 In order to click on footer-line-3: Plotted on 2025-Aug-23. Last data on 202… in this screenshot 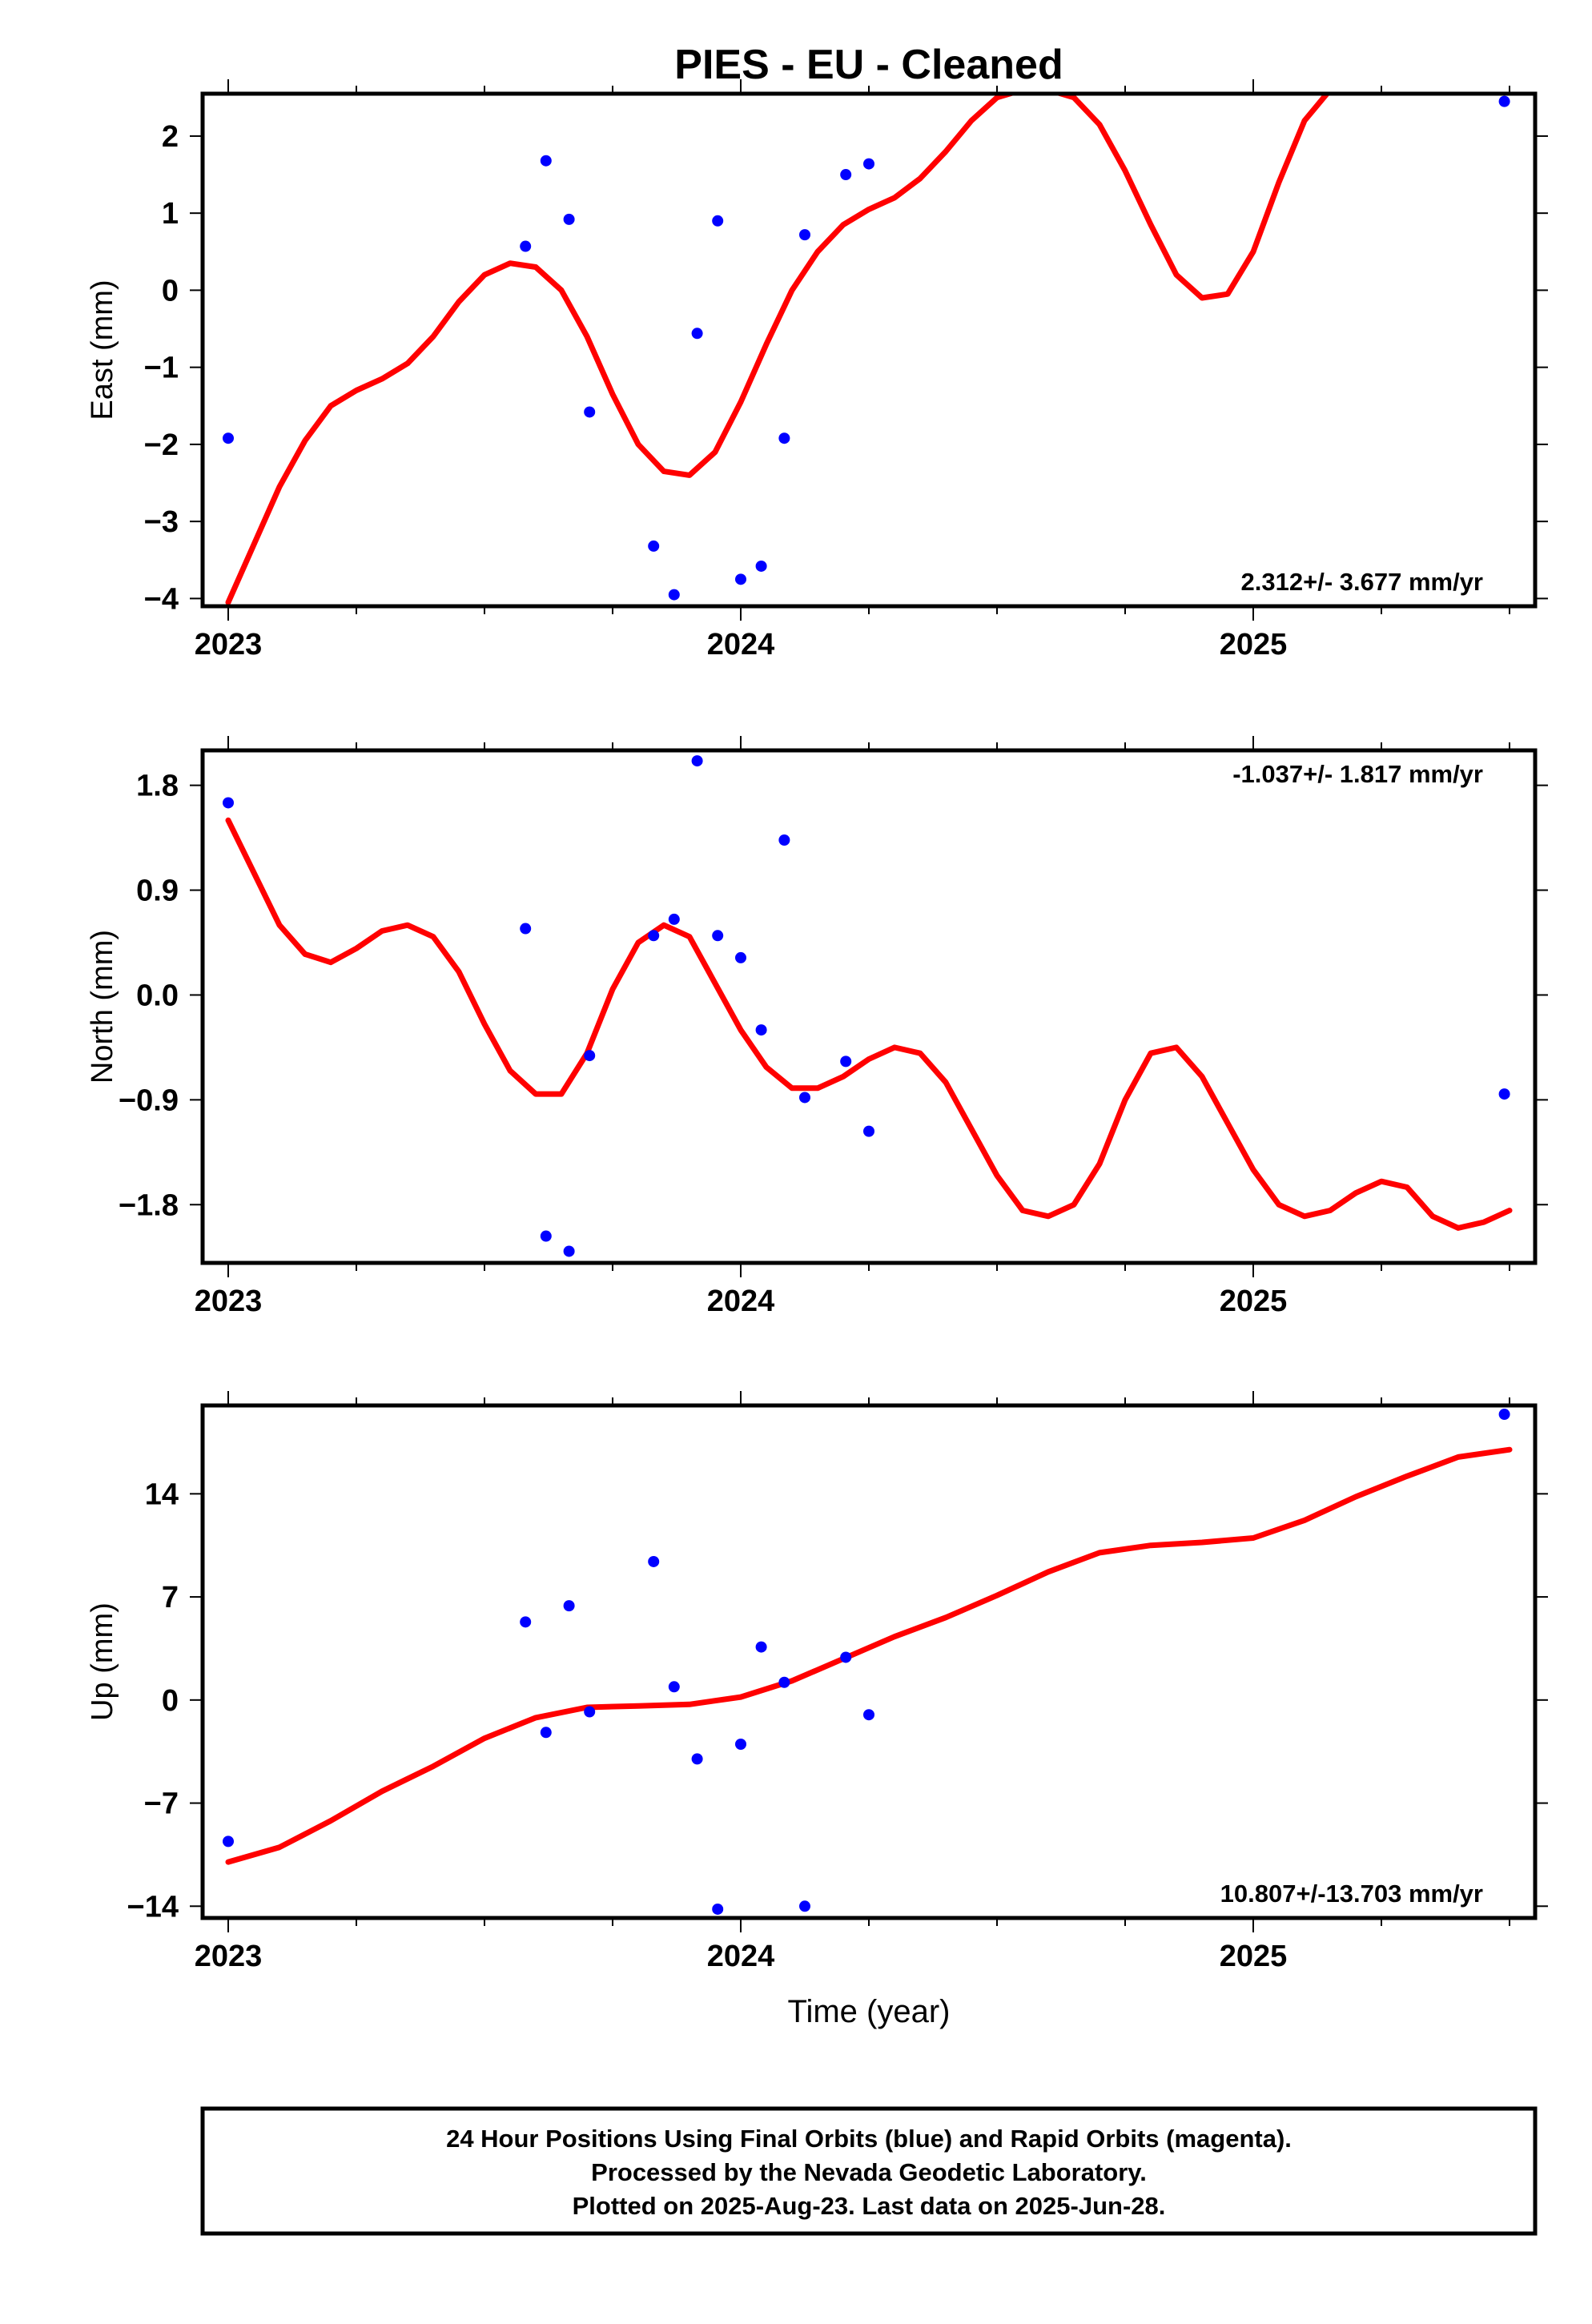, I will do `click(870, 2206)`.